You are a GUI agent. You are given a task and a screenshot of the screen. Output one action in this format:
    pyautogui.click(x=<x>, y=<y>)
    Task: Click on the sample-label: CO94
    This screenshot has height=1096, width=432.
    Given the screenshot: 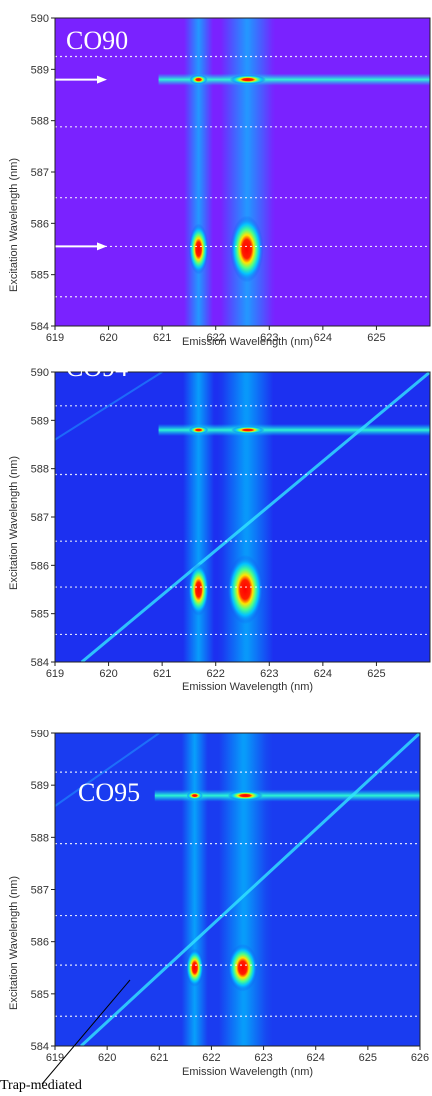 What is the action you would take?
    pyautogui.click(x=97, y=367)
    